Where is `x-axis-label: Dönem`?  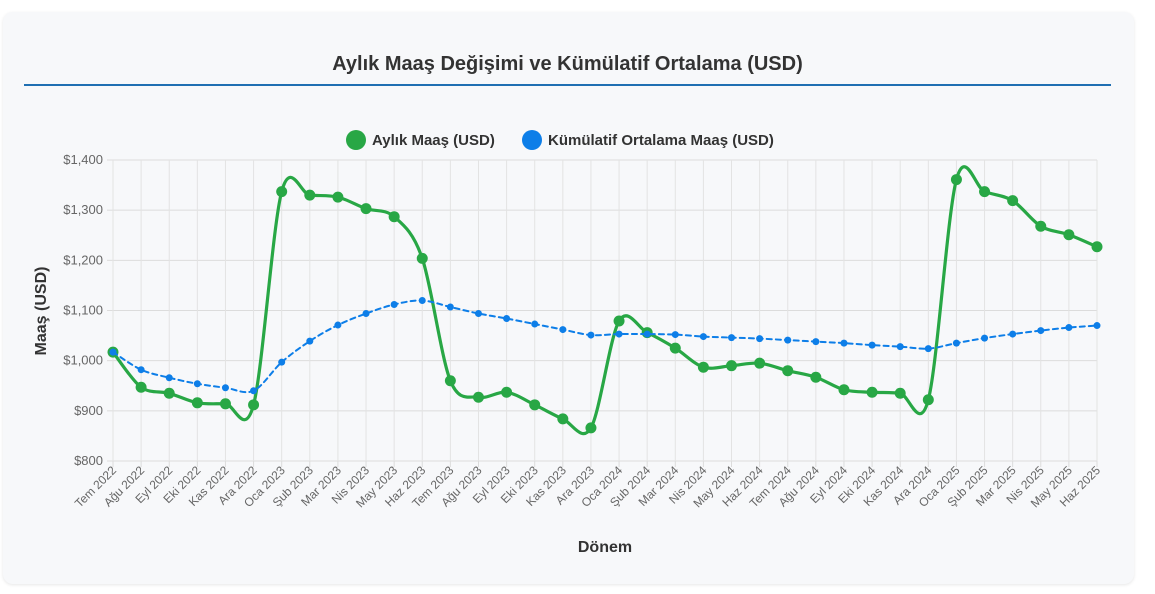 x-axis-label: Dönem is located at coordinates (605, 547).